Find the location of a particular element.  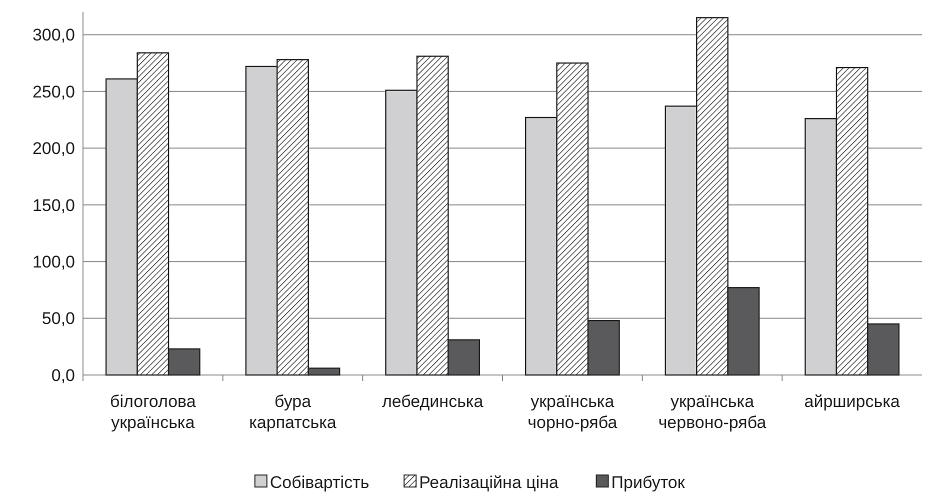

y-tick-label: 300,0 is located at coordinates (53, 35).